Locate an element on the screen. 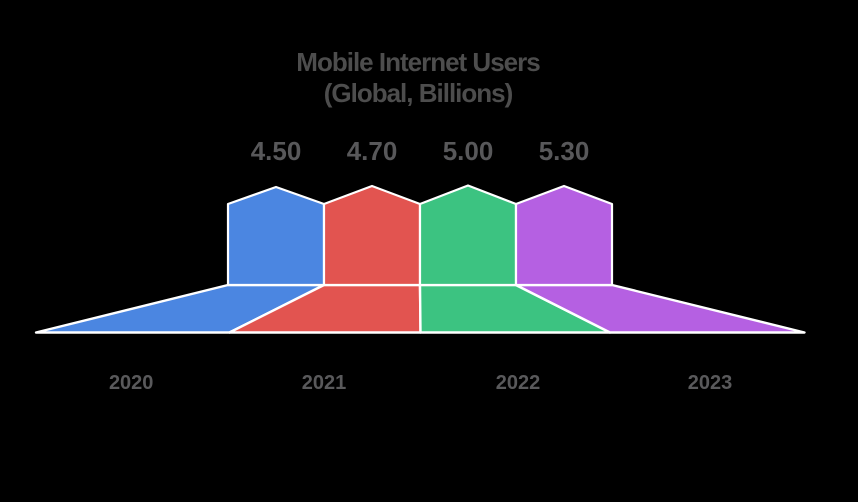 This screenshot has height=502, width=858. svg-text: 2020 is located at coordinates (131, 383).